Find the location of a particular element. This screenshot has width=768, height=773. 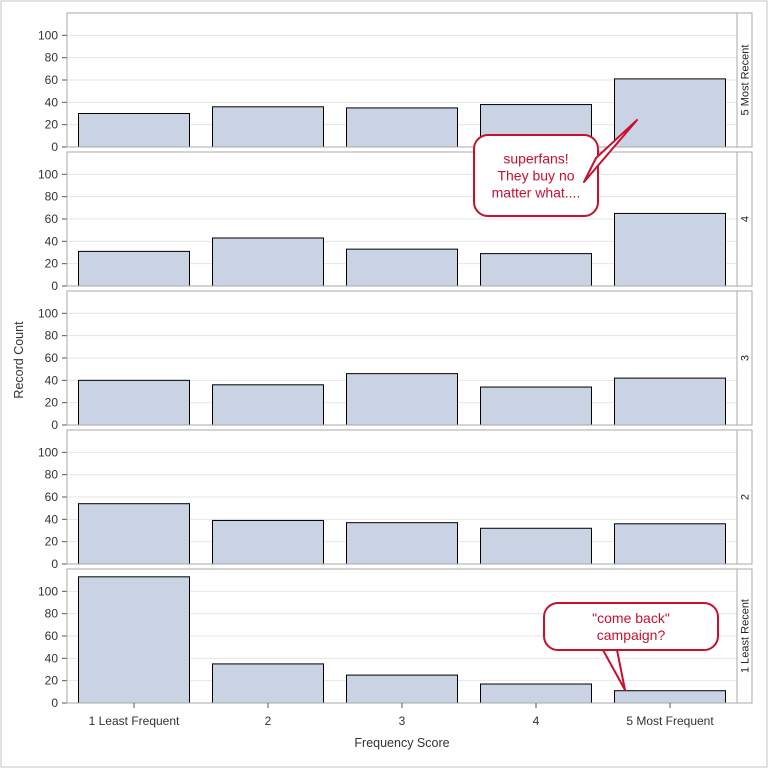

row-header-label: 2 is located at coordinates (746, 497).